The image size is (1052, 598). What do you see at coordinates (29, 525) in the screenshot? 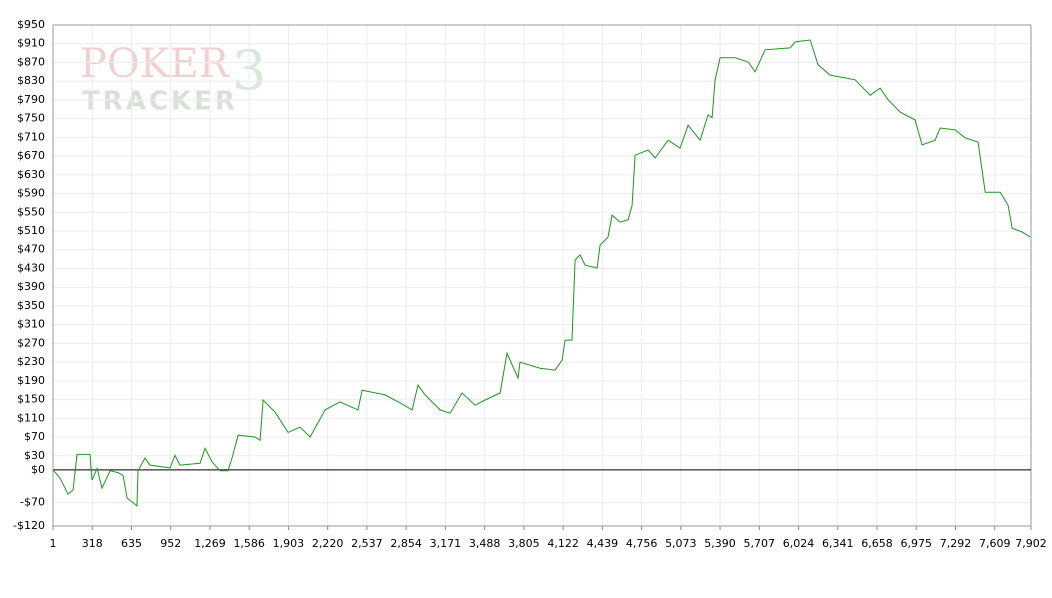
I see `y-tick-label: -$120` at bounding box center [29, 525].